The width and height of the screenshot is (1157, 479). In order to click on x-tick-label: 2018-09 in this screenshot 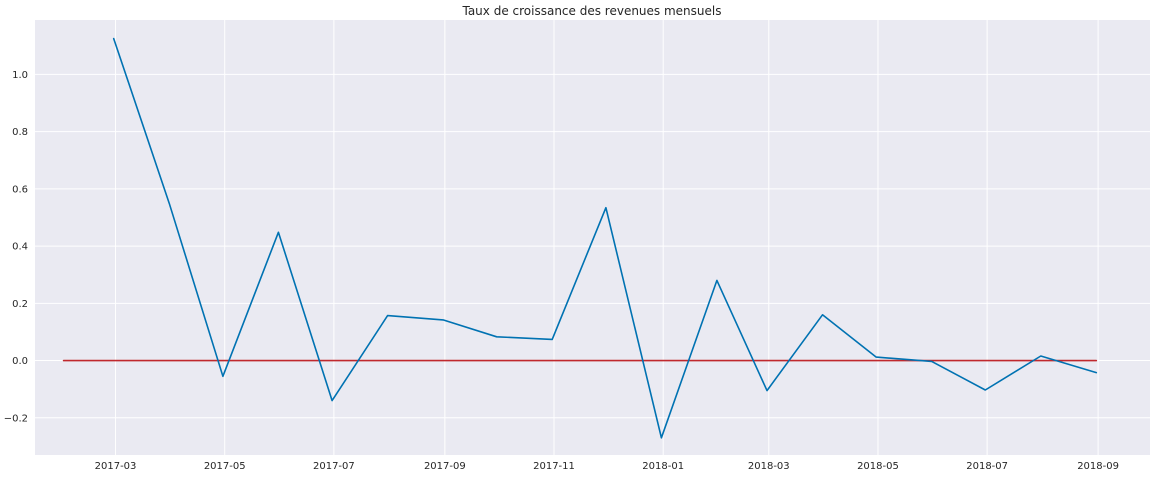, I will do `click(1098, 466)`.